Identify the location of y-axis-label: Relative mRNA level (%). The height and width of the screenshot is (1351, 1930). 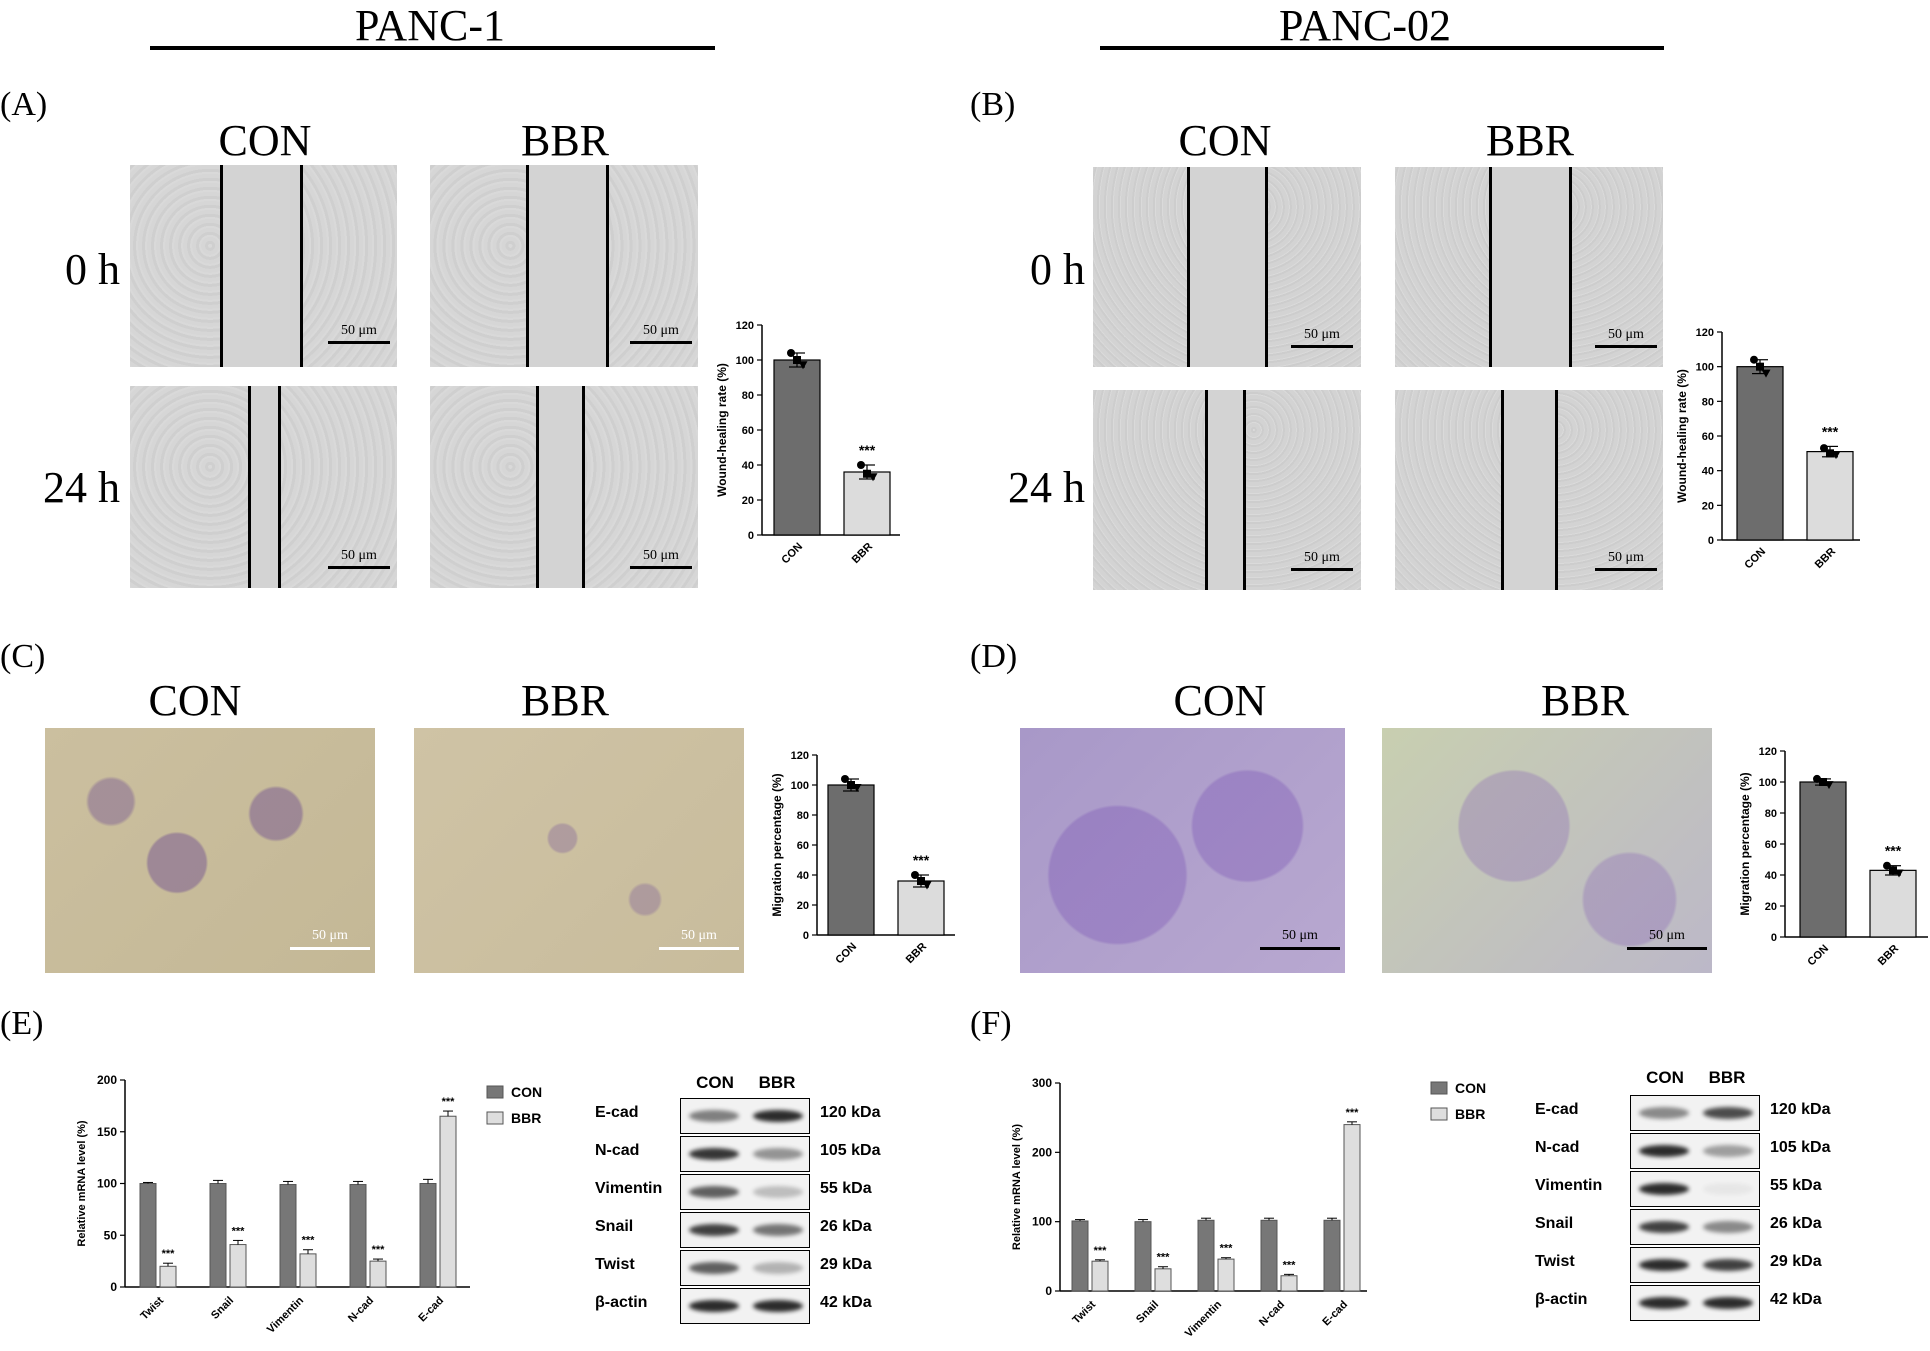
(82, 1183).